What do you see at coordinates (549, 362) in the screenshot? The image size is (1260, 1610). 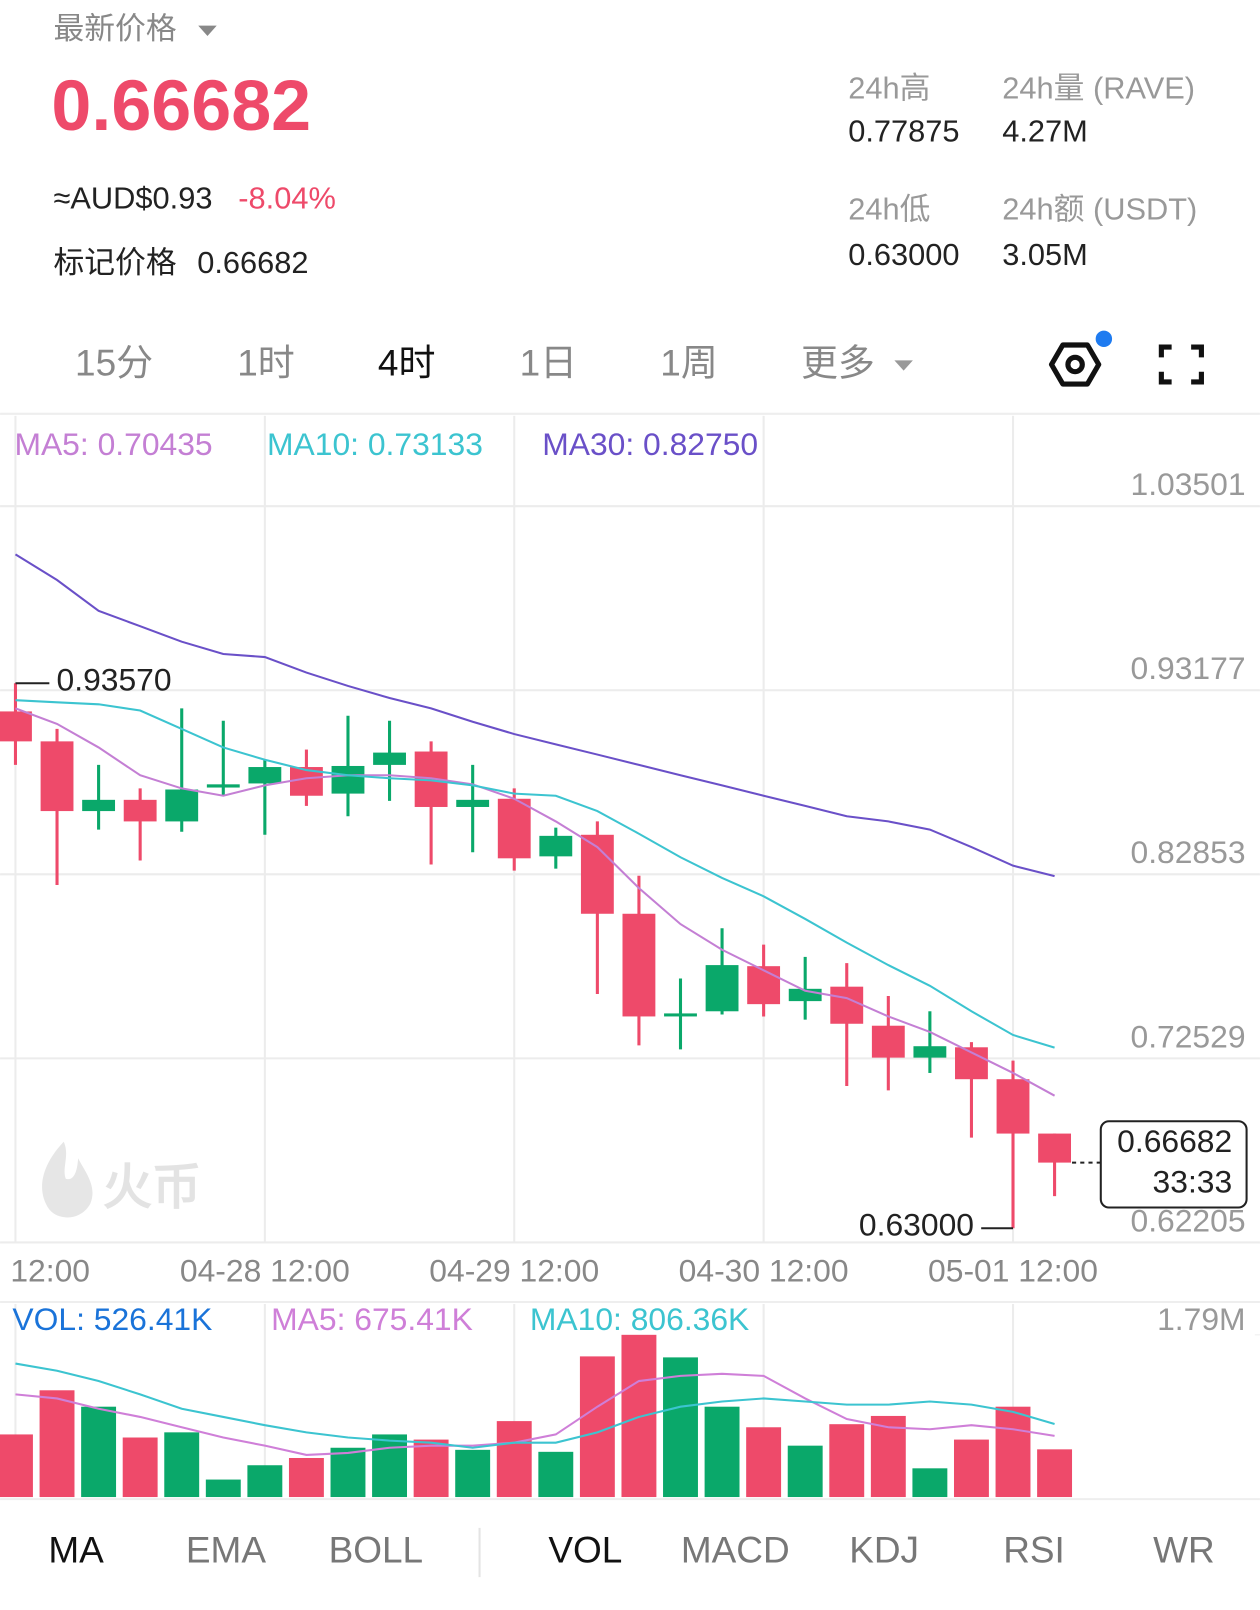 I see `timeframe-tab: 1日` at bounding box center [549, 362].